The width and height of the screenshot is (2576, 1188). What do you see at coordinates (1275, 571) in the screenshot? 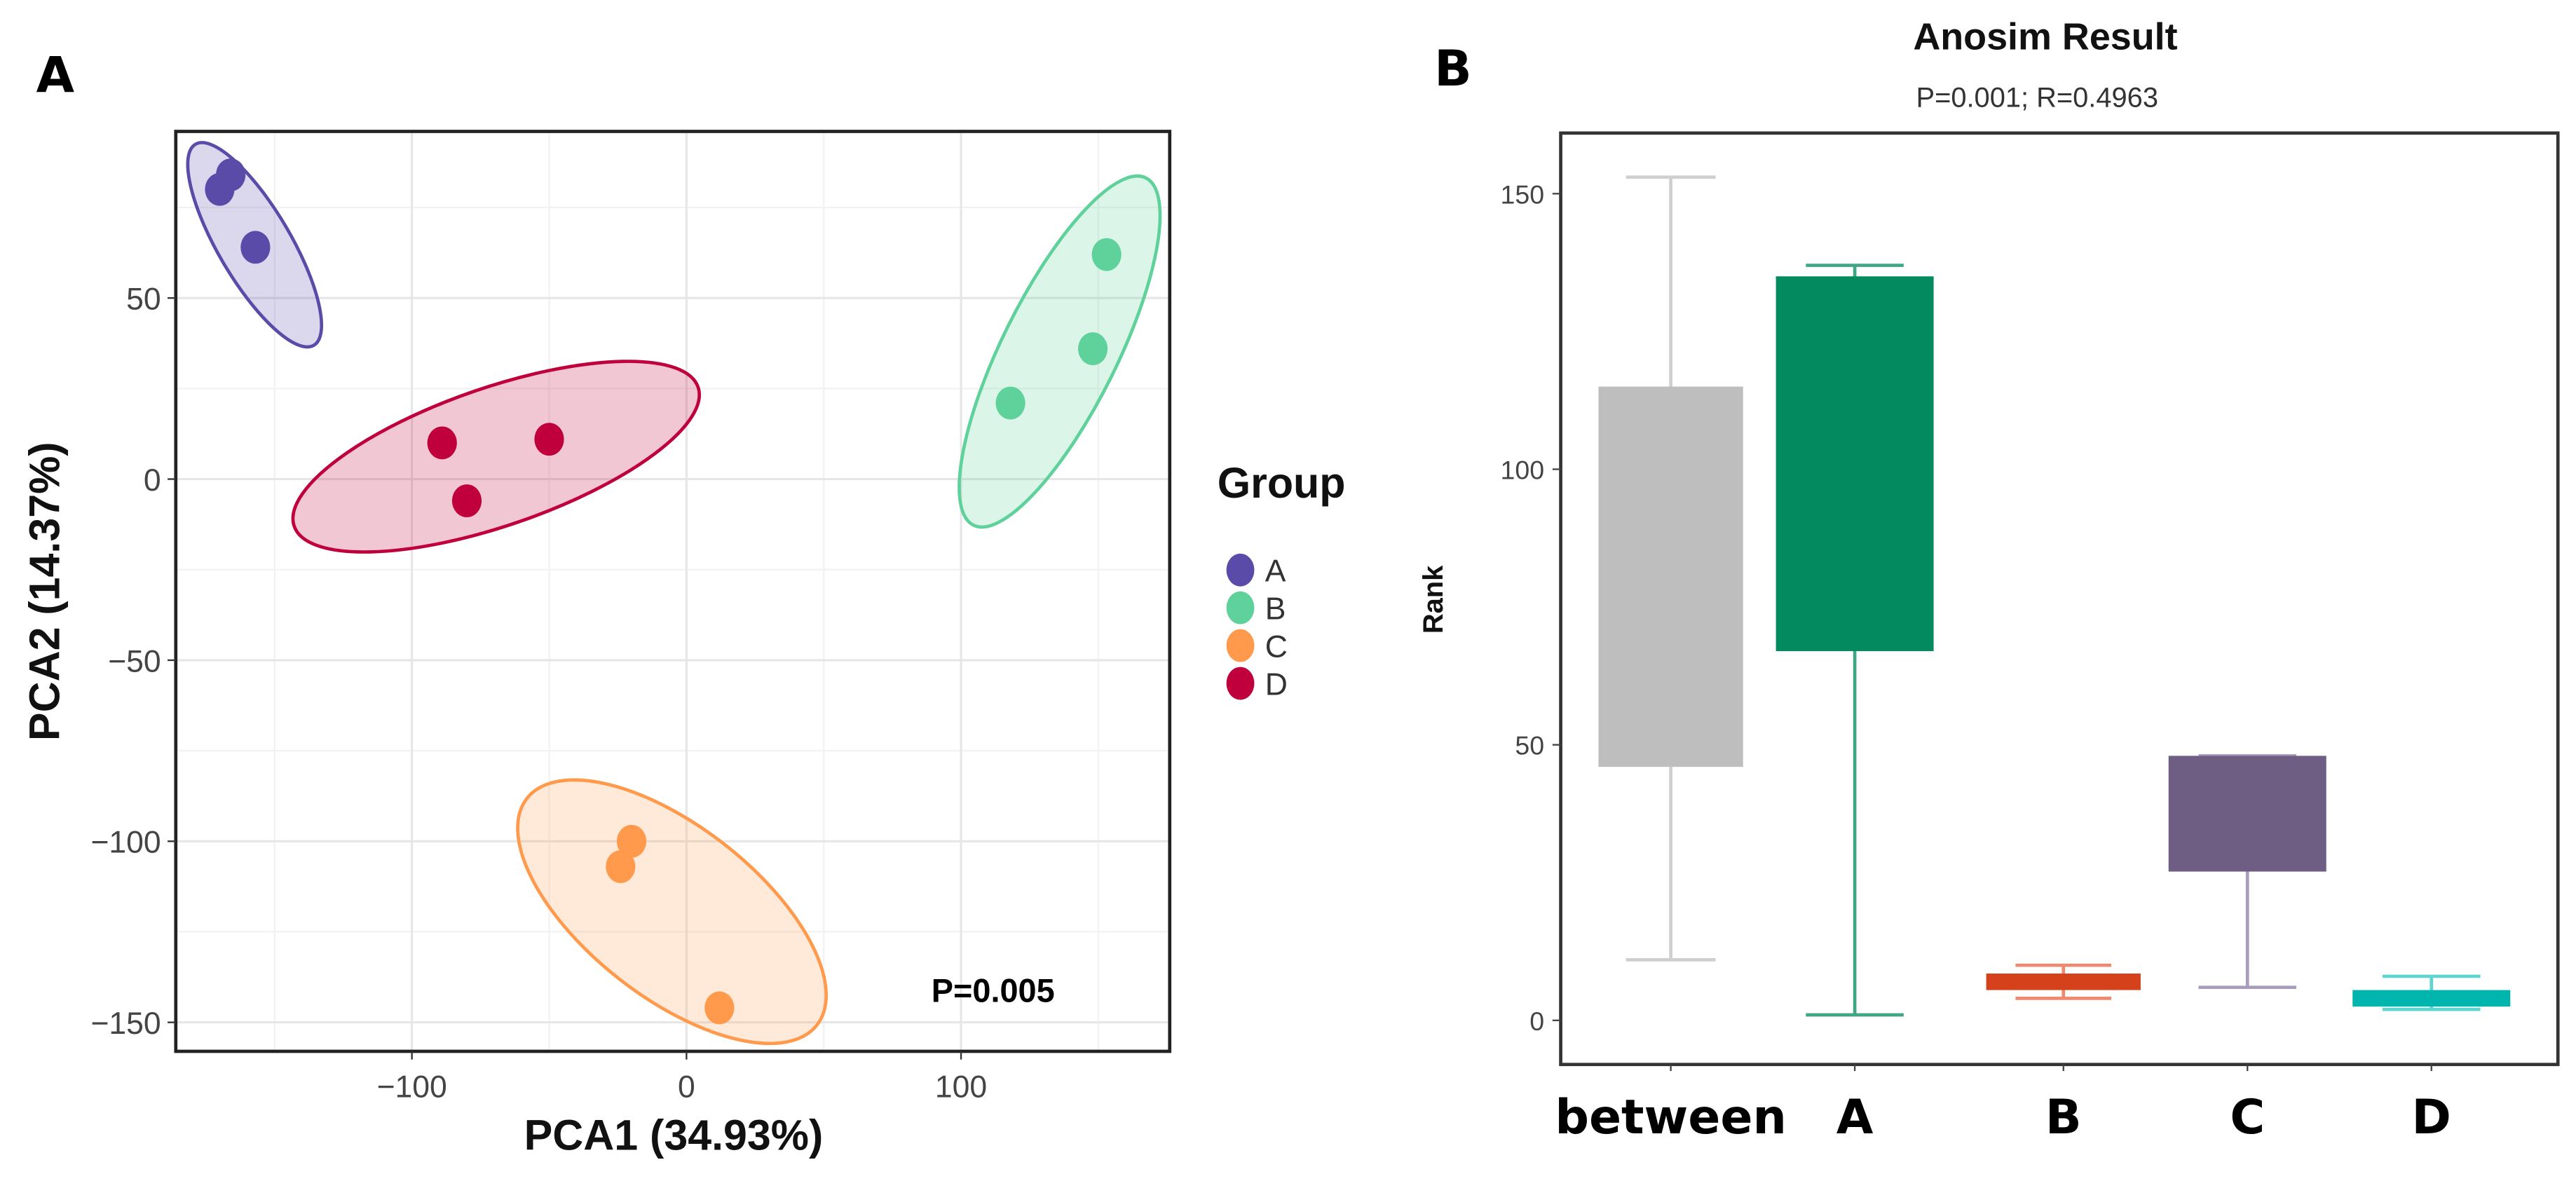
I see `legend-label-a: A` at bounding box center [1275, 571].